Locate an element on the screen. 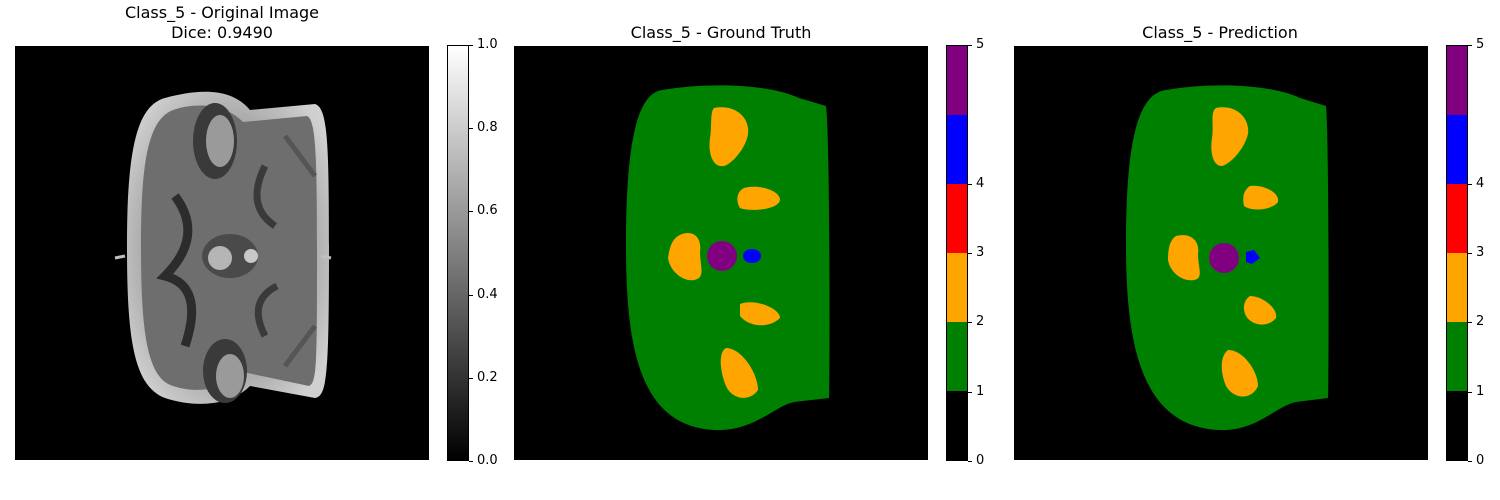 The image size is (1500, 500). colorbar-tick-label: 0.0 is located at coordinates (487, 460).